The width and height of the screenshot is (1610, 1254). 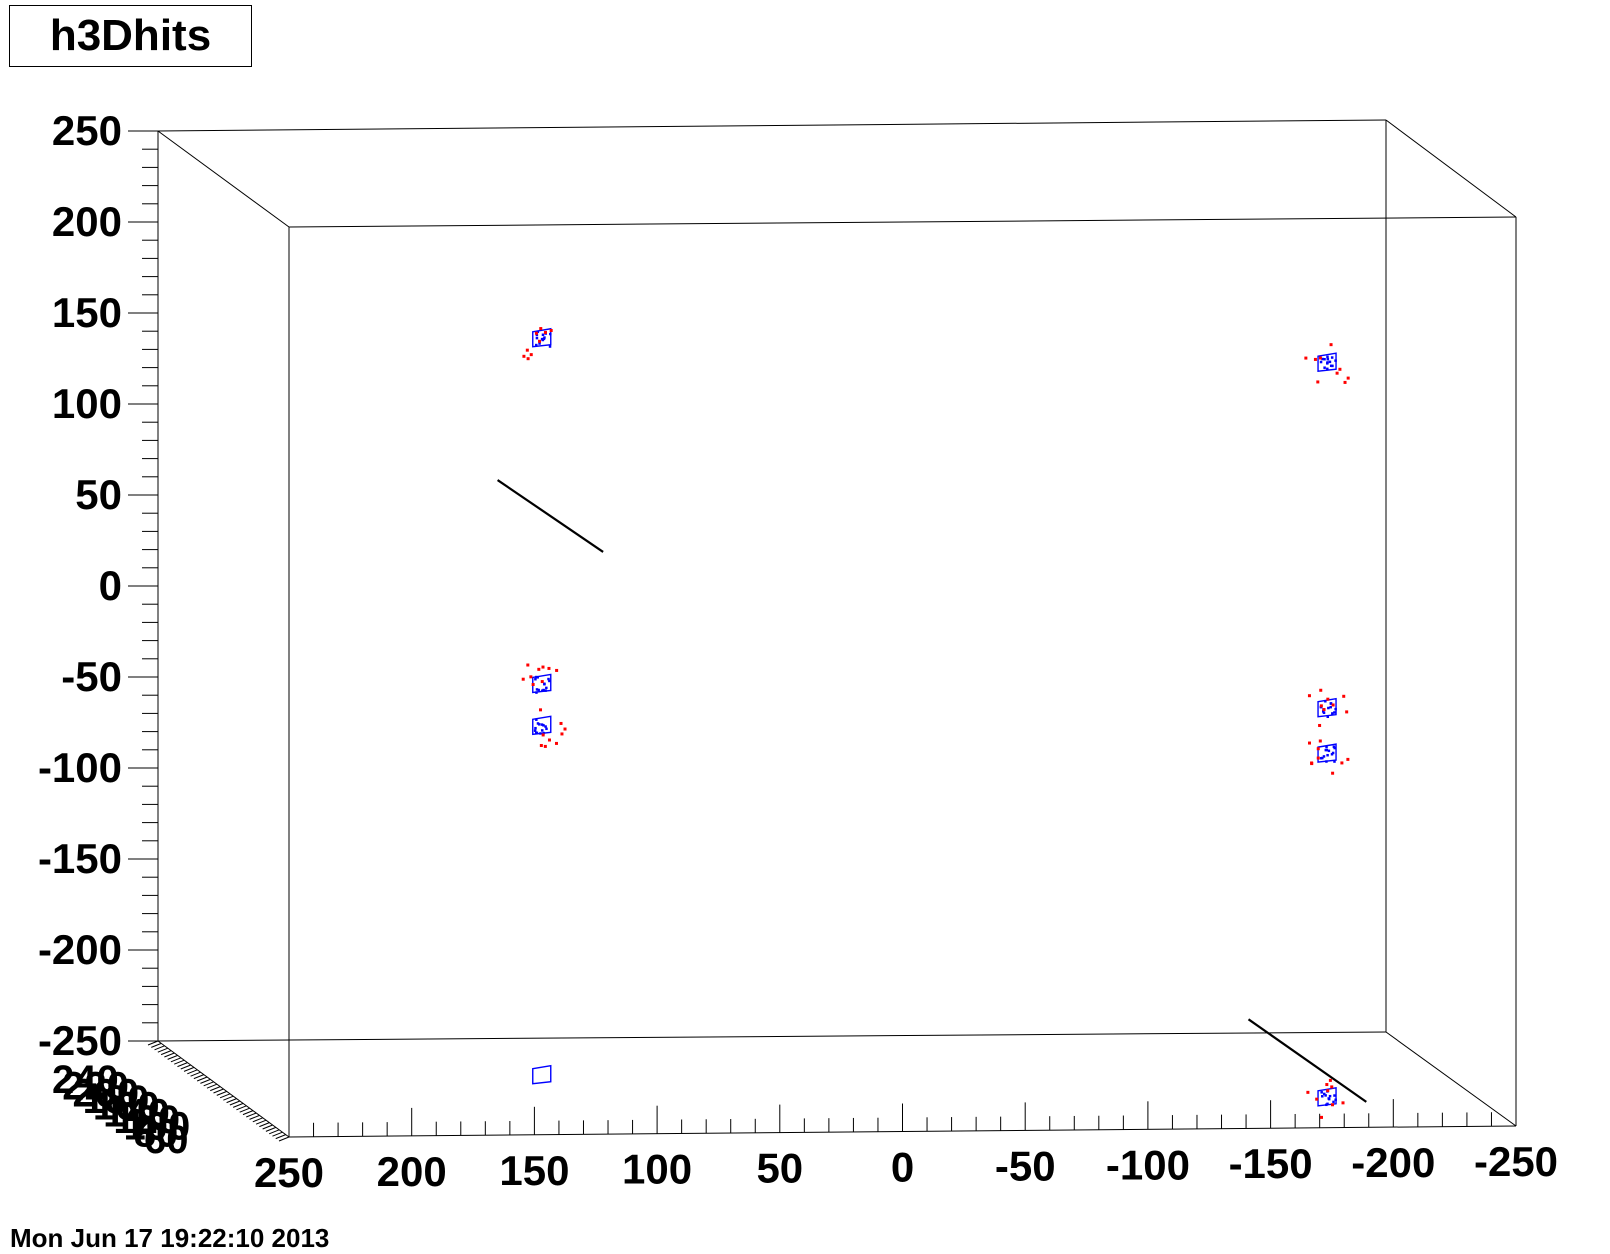 I want to click on track-segment, so click(x=1307, y=1060).